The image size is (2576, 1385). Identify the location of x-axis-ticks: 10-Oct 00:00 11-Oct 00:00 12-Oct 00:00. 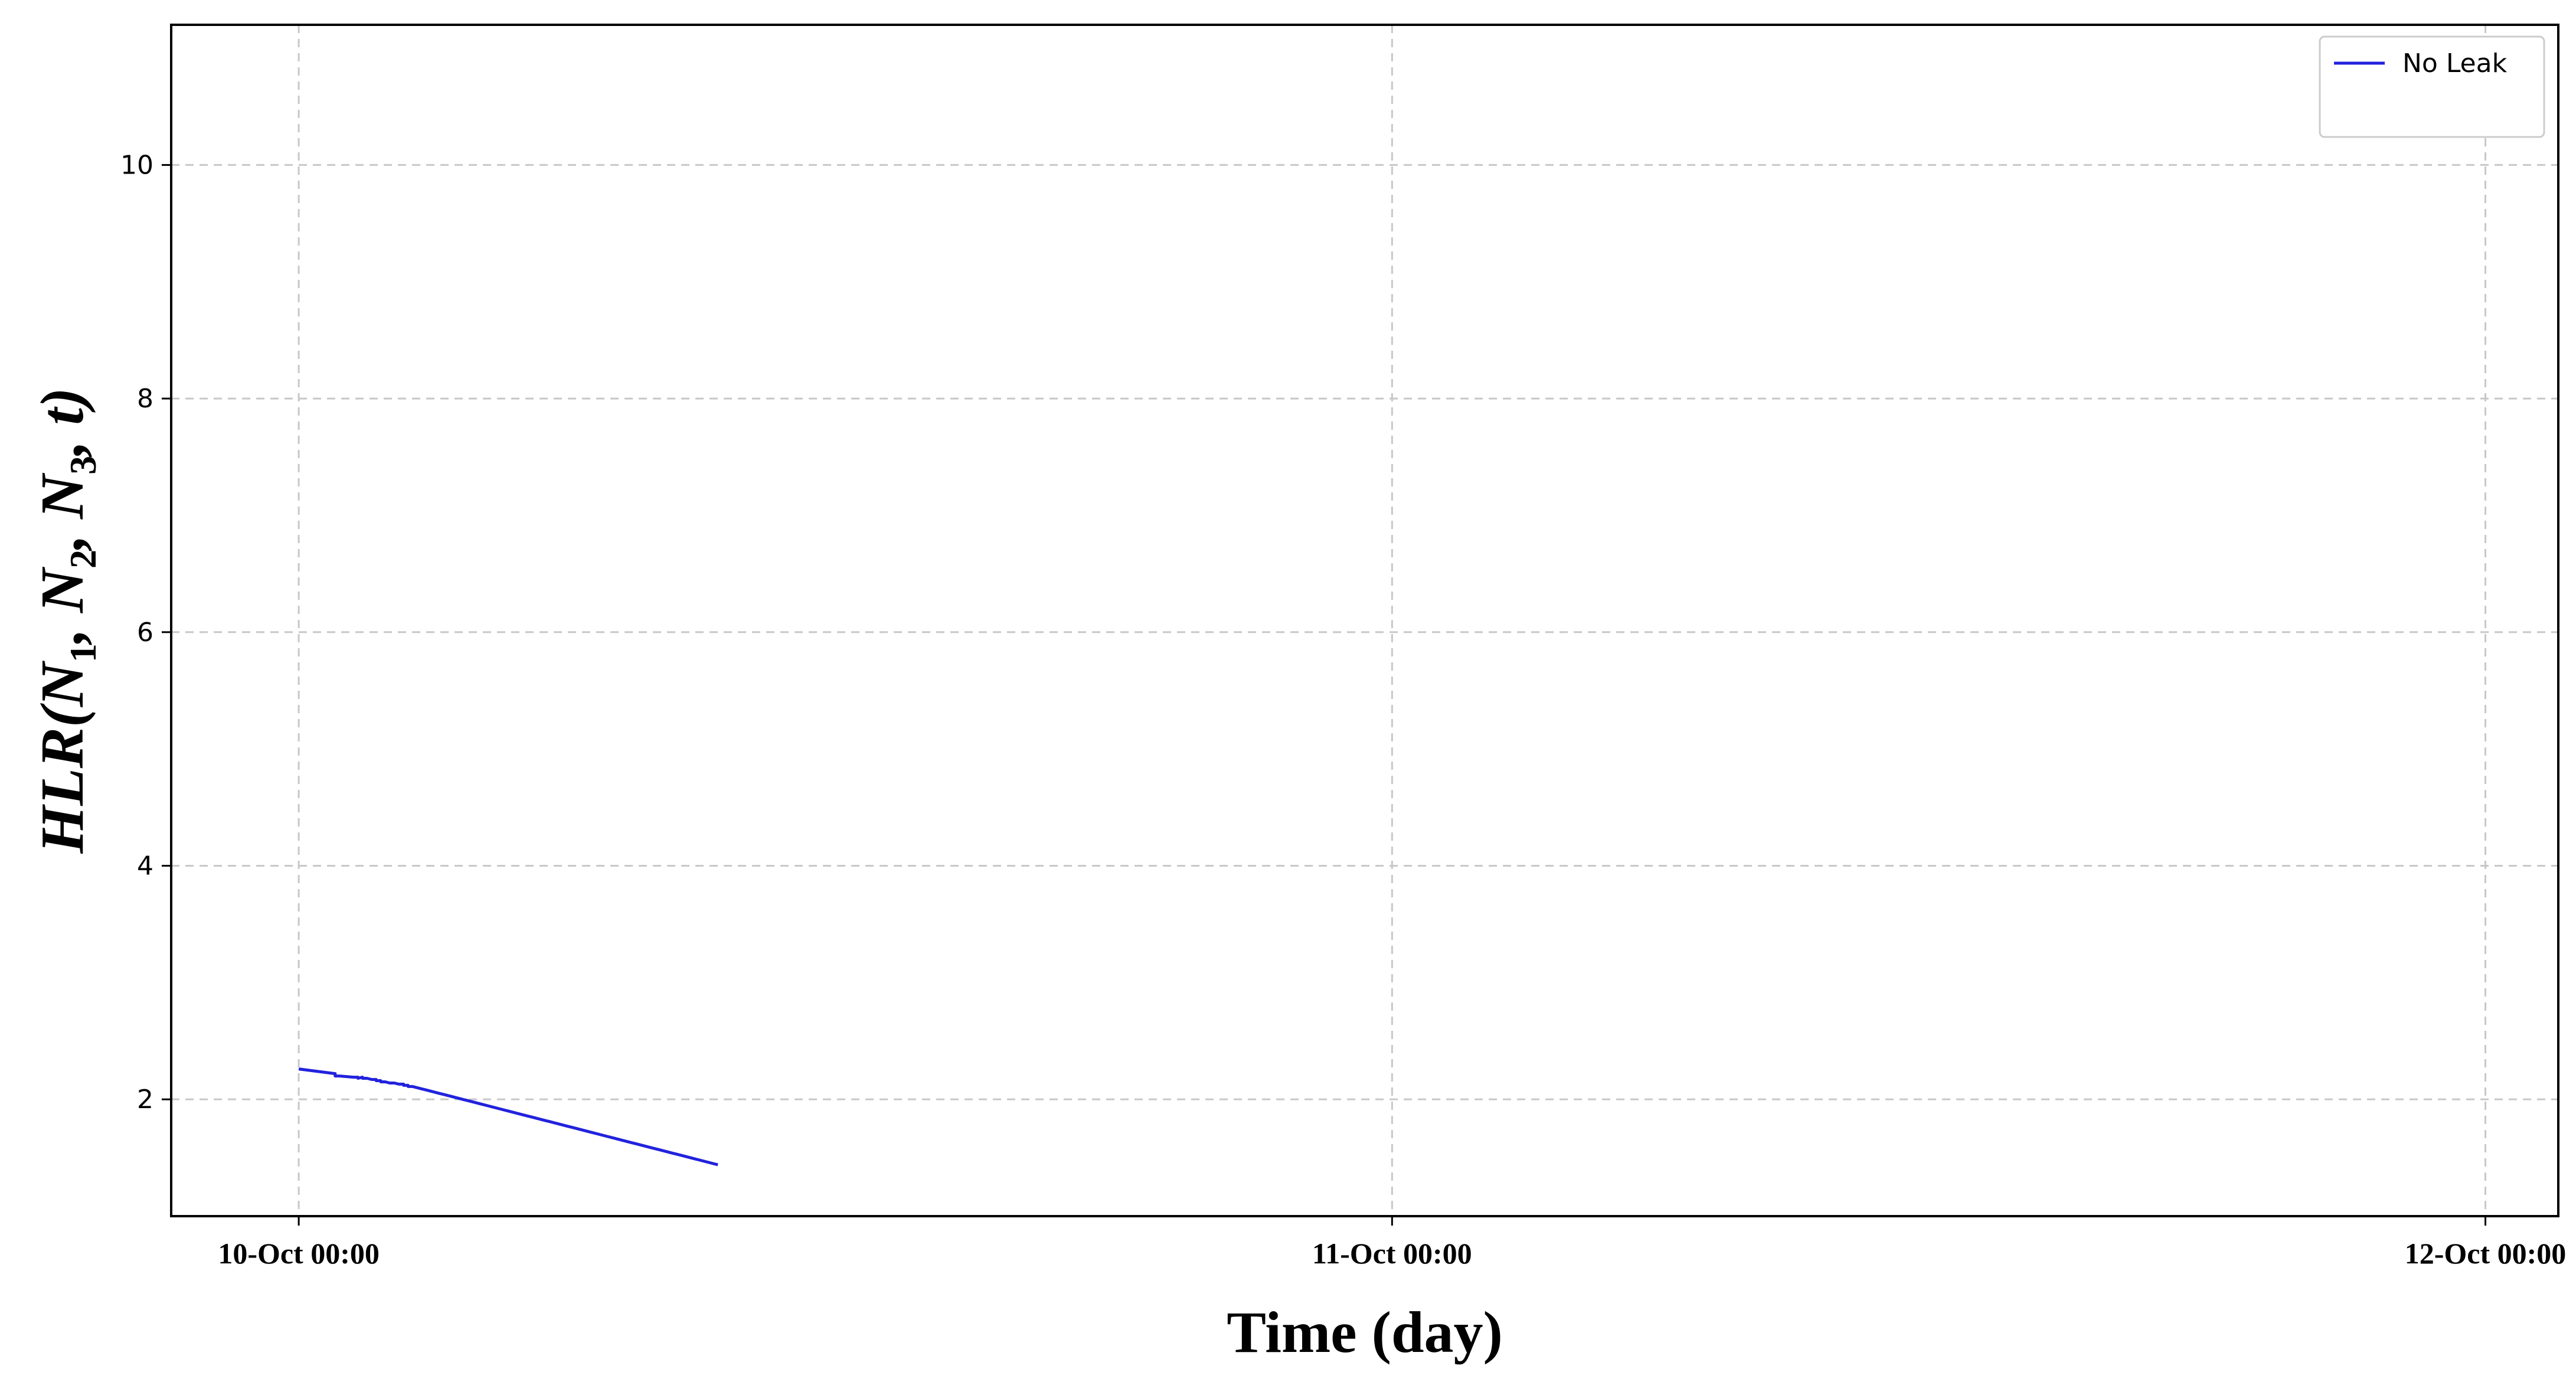
(1392, 1243).